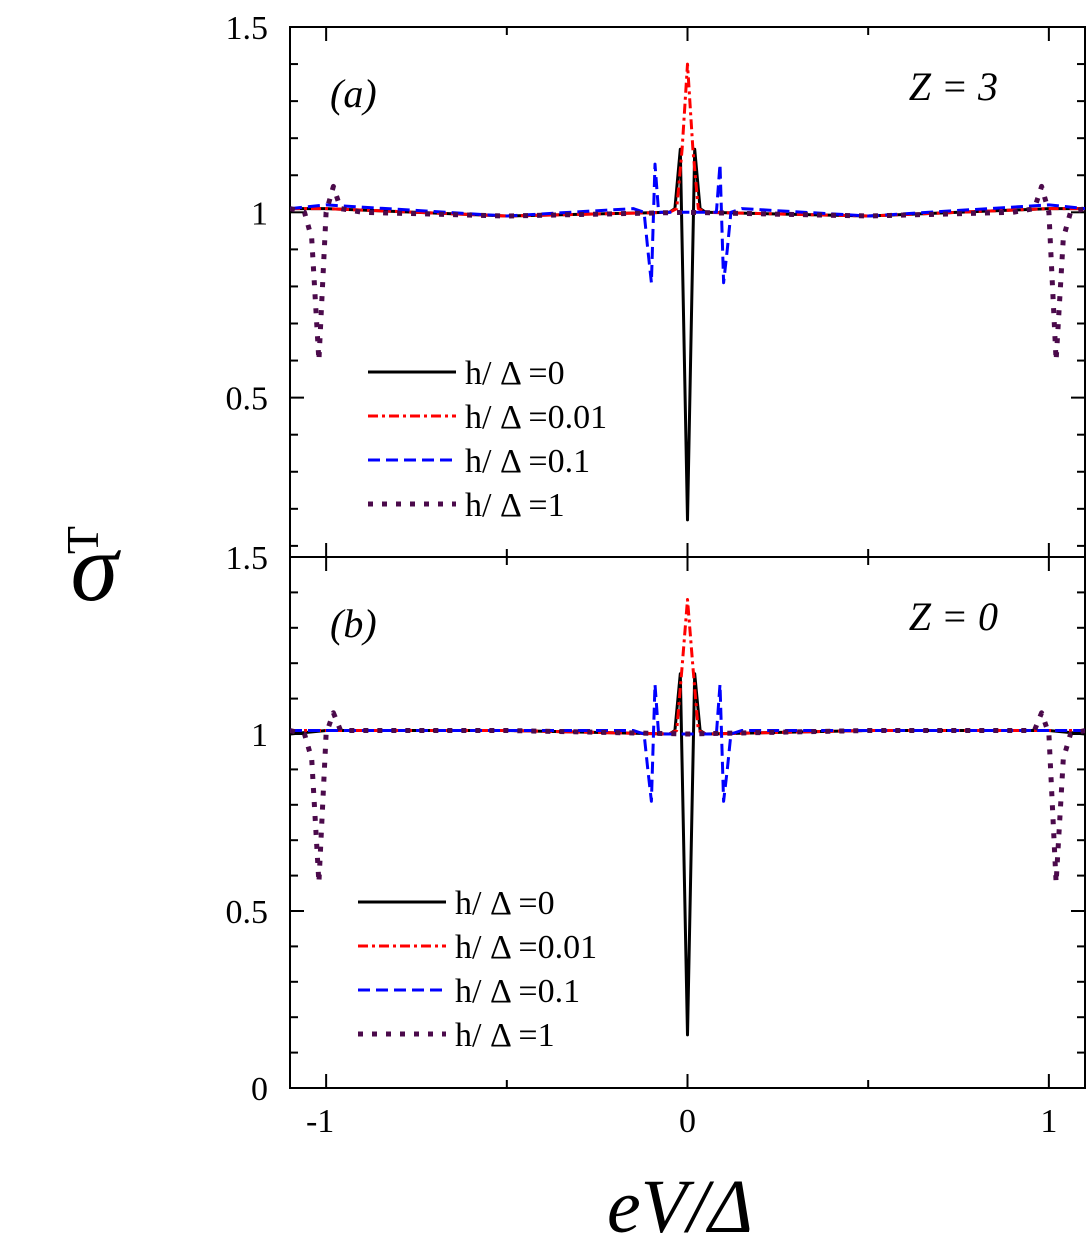  Describe the element at coordinates (82, 540) in the screenshot. I see `y-axis-title-subscript: T` at that location.